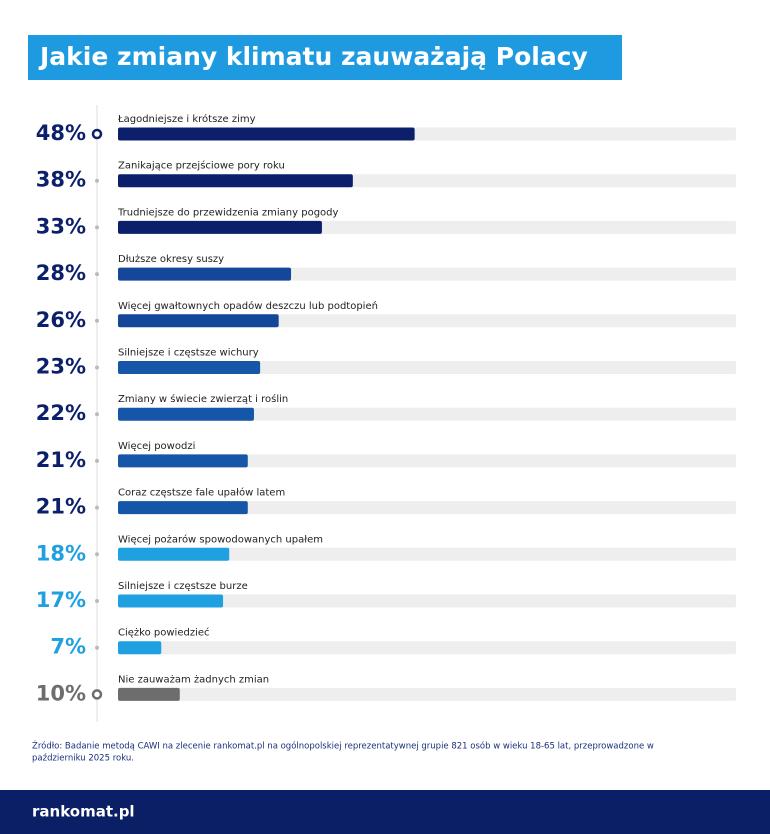  What do you see at coordinates (385, 812) in the screenshot?
I see `footer` at bounding box center [385, 812].